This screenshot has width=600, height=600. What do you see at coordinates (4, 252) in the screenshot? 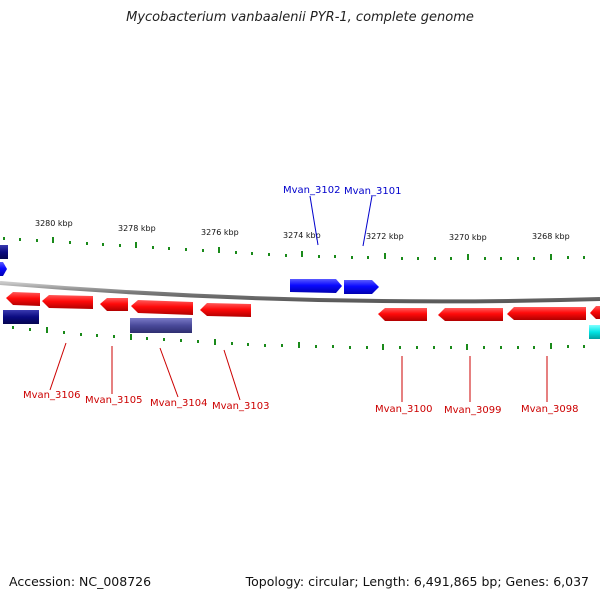
I see `gene-left-edge-dark-top` at bounding box center [4, 252].